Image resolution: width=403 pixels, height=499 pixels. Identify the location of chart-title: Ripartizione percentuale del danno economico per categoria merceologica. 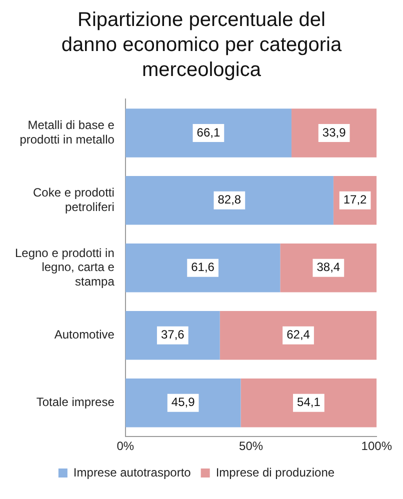
(201, 45).